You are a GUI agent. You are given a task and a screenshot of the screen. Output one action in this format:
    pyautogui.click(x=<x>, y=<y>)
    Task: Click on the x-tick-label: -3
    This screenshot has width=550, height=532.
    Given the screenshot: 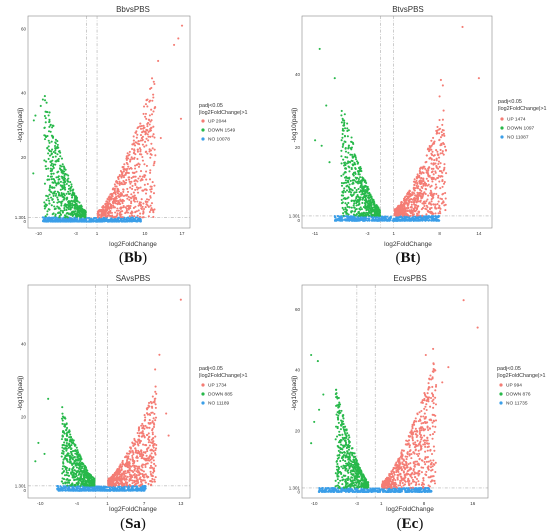 What is the action you would take?
    pyautogui.click(x=368, y=233)
    